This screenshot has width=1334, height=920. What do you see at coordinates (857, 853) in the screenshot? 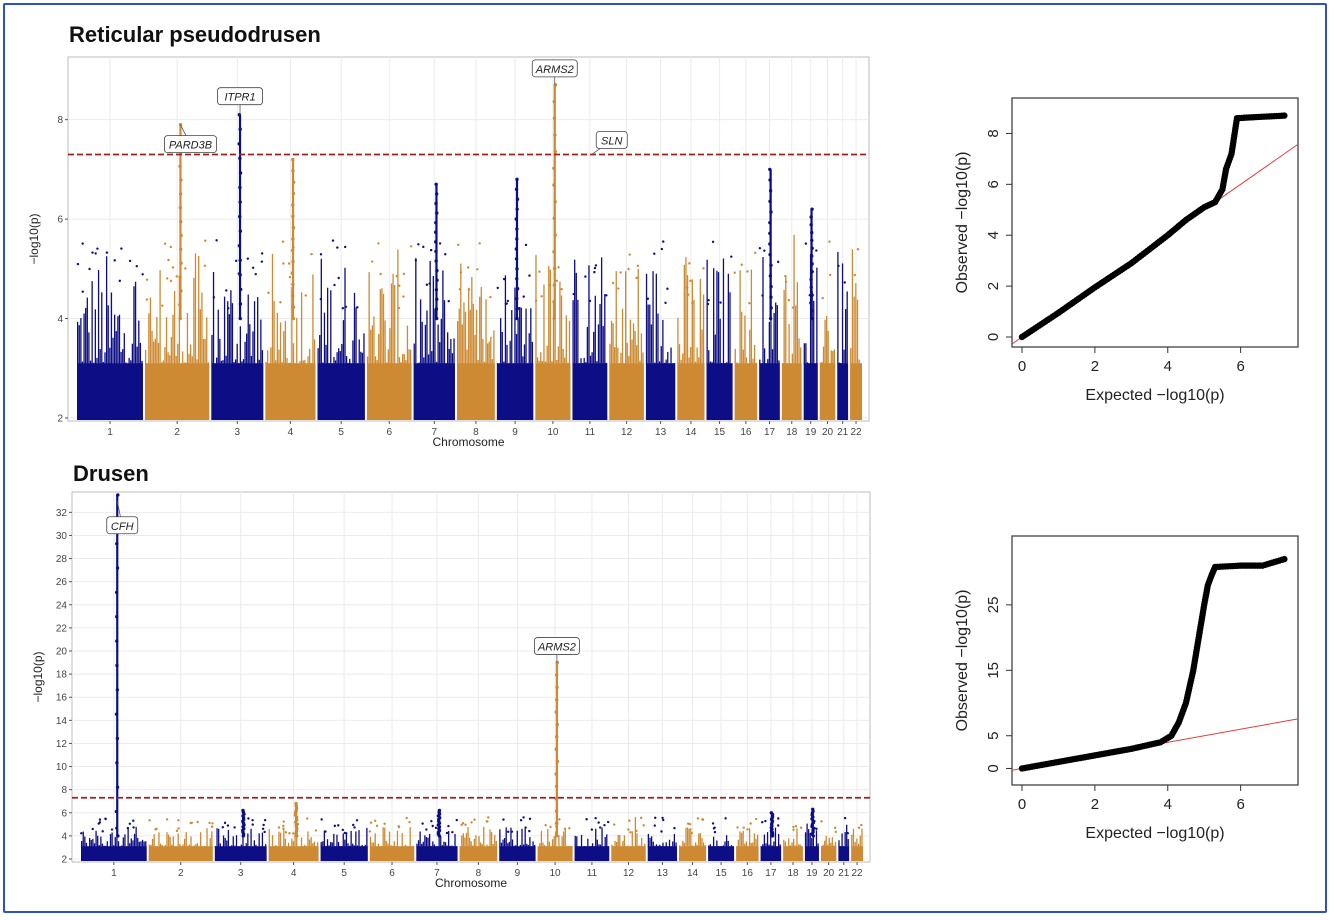
I see `point-band` at bounding box center [857, 853].